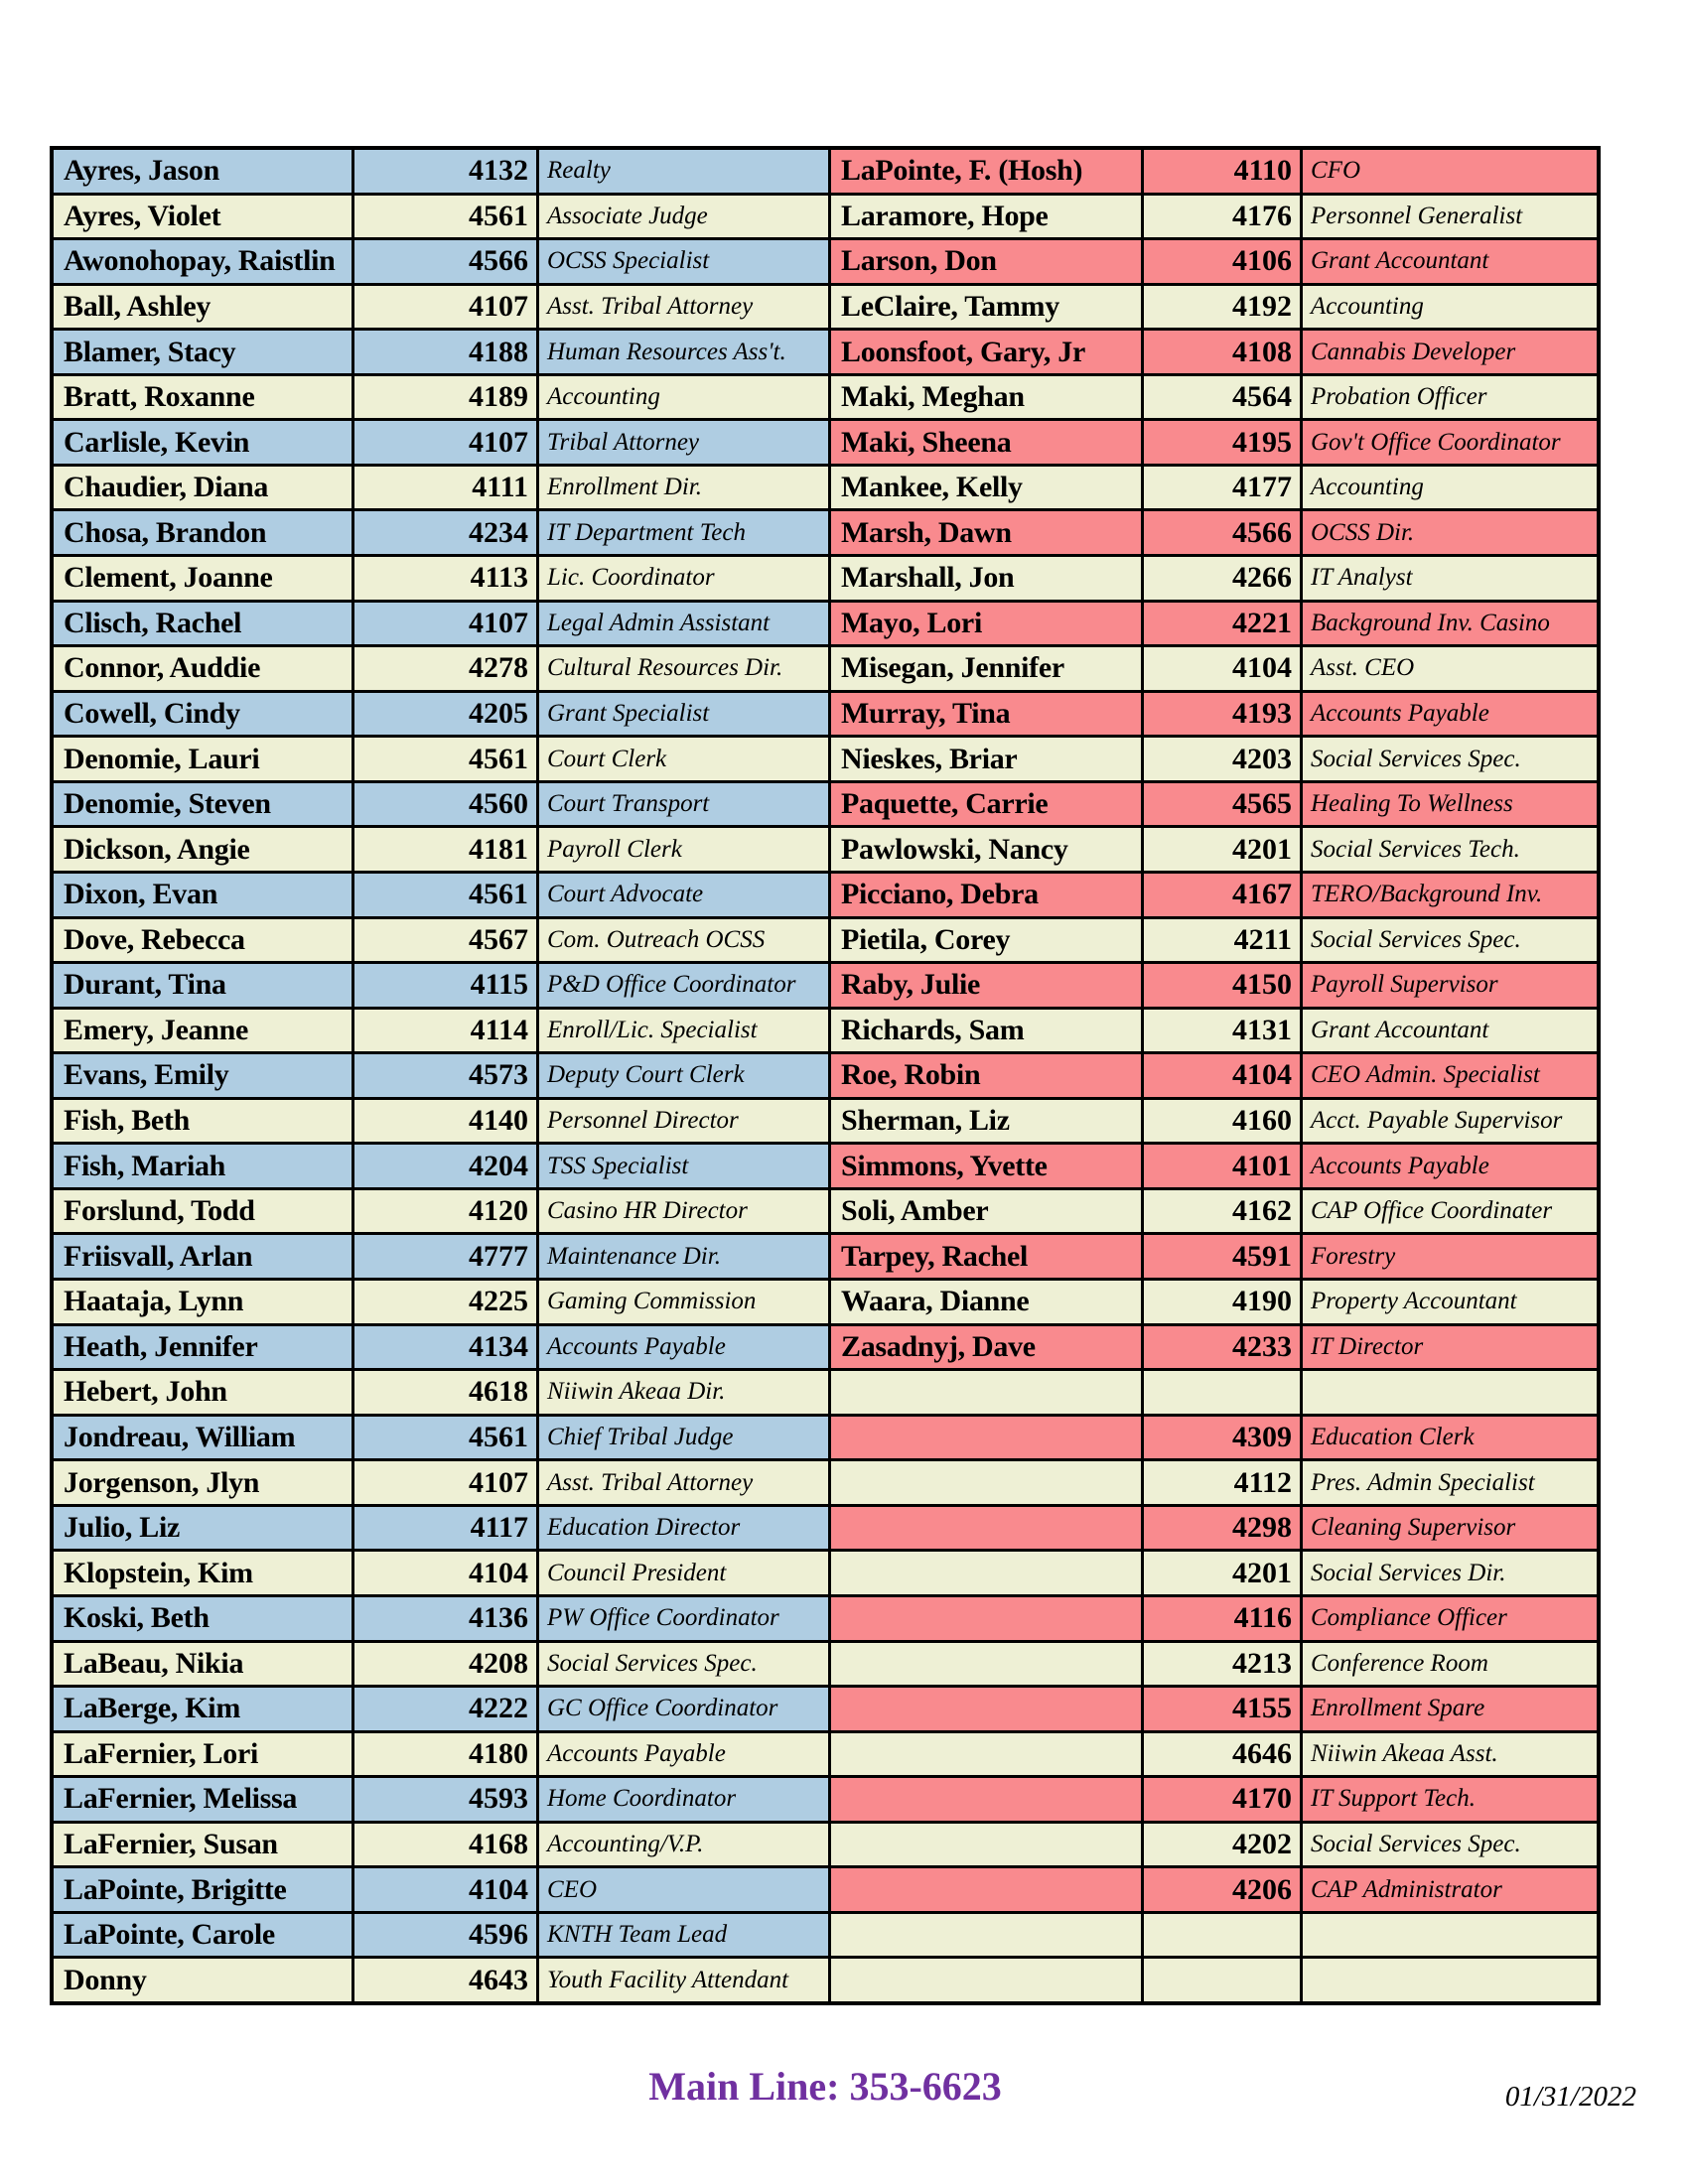 Image resolution: width=1688 pixels, height=2184 pixels. I want to click on name-cell: Denomie, Steven, so click(203, 804).